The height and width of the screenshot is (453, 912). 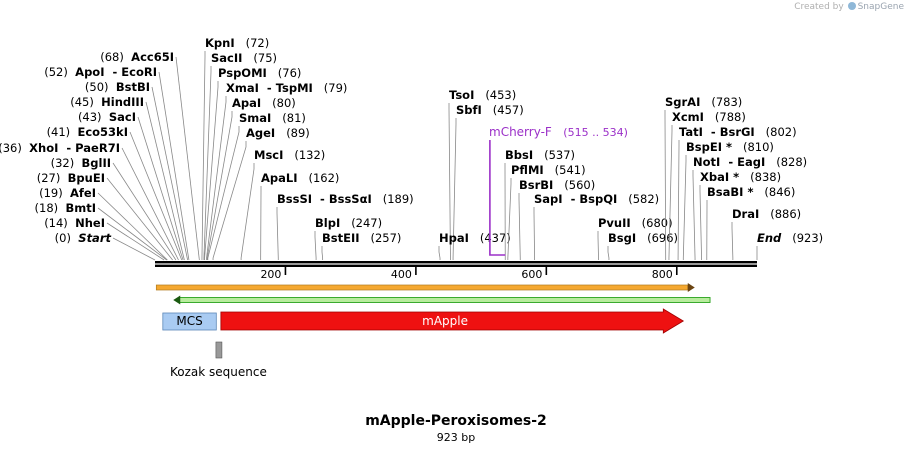 What do you see at coordinates (298, 133) in the screenshot?
I see `site-position: (89)` at bounding box center [298, 133].